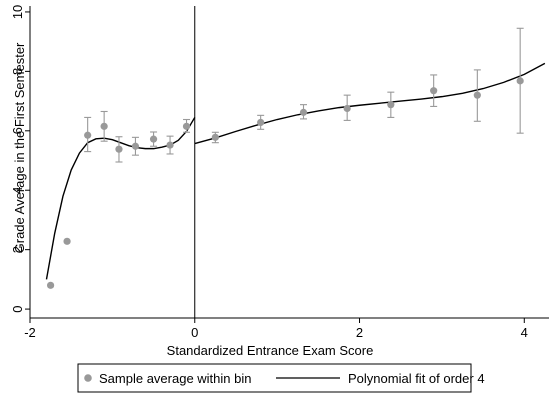 This screenshot has height=394, width=551. Describe the element at coordinates (416, 378) in the screenshot. I see `legend-label-polynomial-fit: Polynomial fit of order 4` at that location.